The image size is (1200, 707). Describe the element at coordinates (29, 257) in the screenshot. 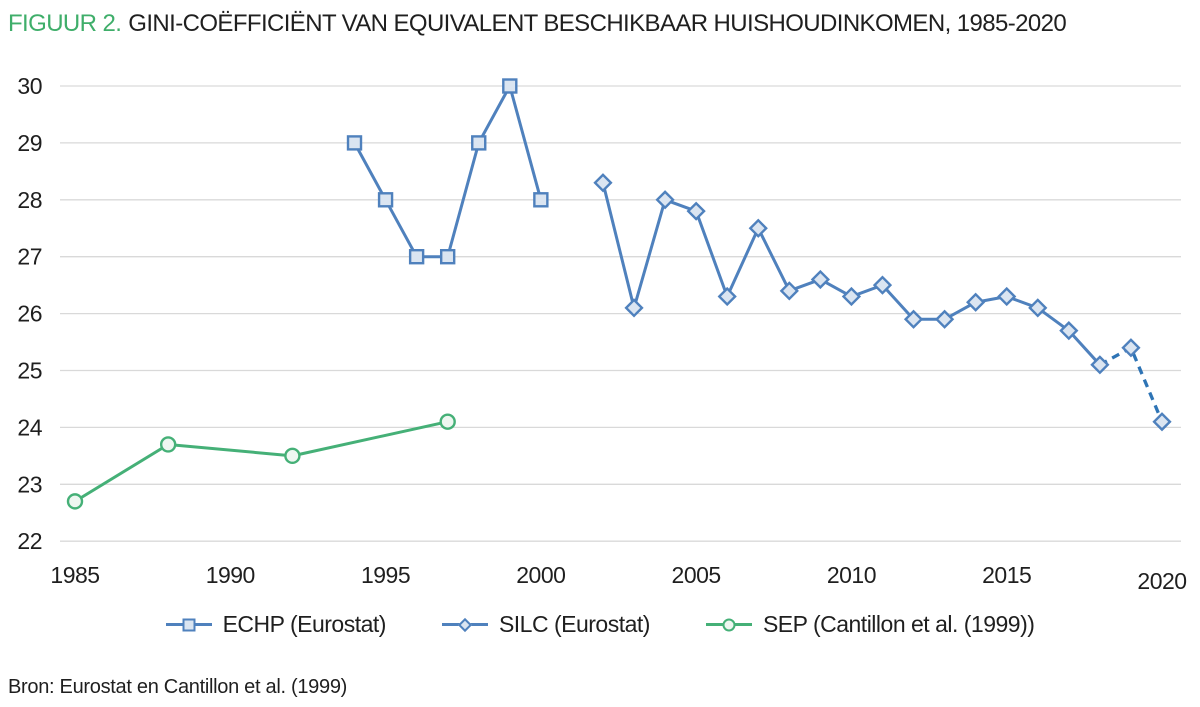

I see `ytick-label-27: 27` at that location.